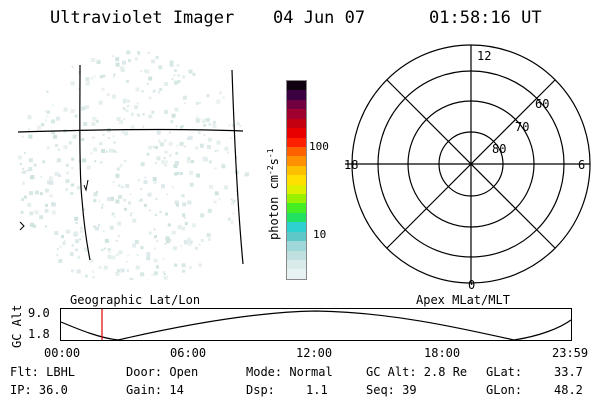  Describe the element at coordinates (237, 167) in the screenshot. I see `longitude-line-east` at that location.